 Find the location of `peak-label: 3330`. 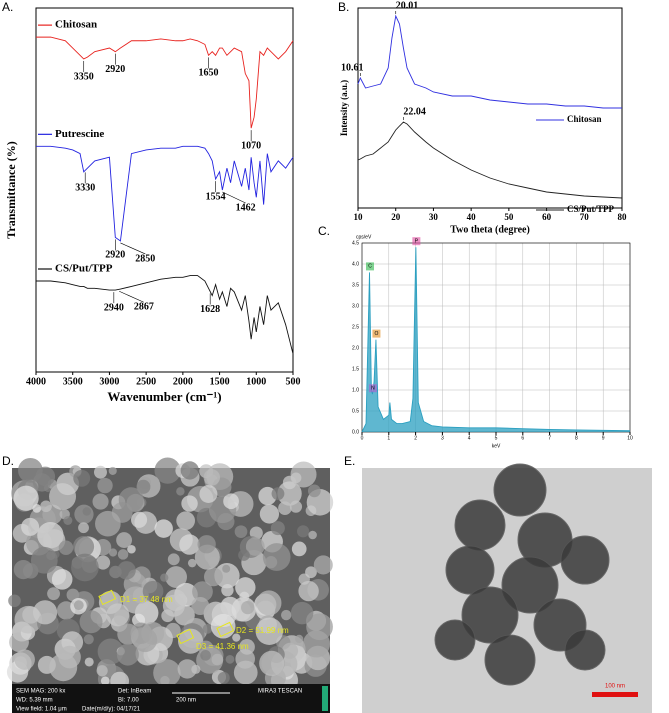

peak-label: 3330 is located at coordinates (85, 188).